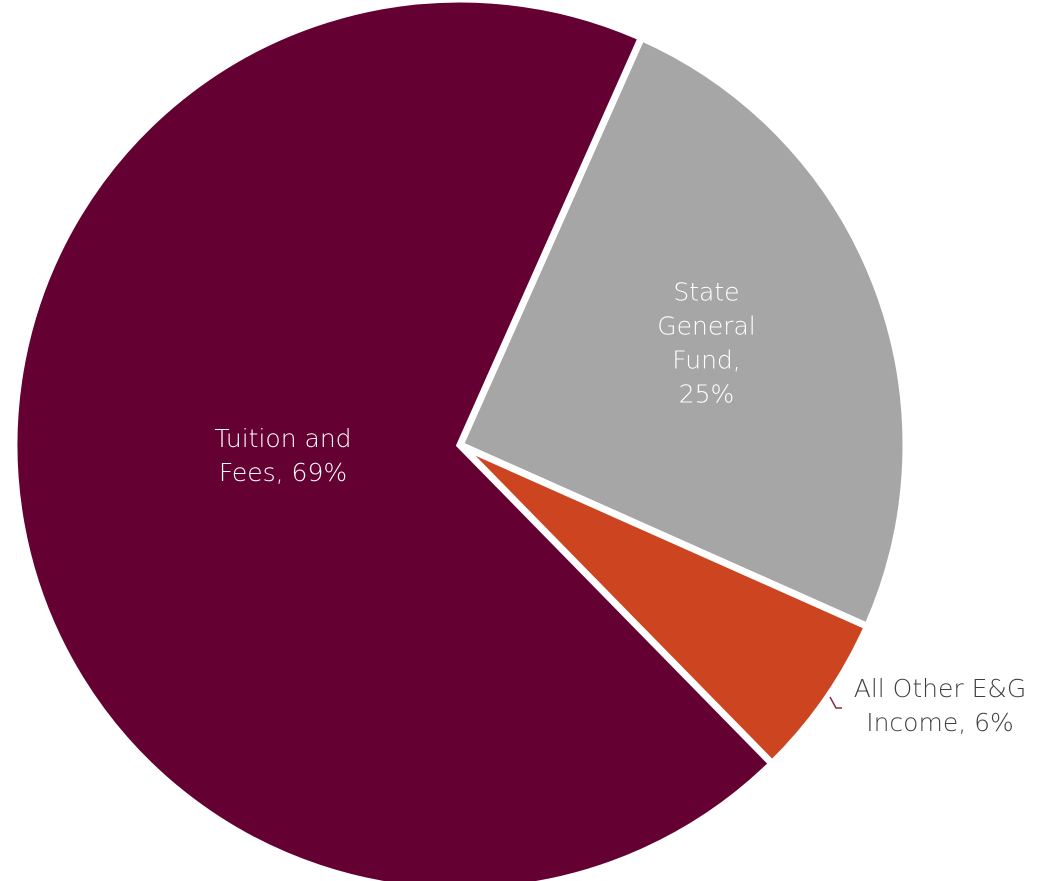 This screenshot has height=881, width=1053. What do you see at coordinates (940, 722) in the screenshot?
I see `data-label-line: Income, 6%` at bounding box center [940, 722].